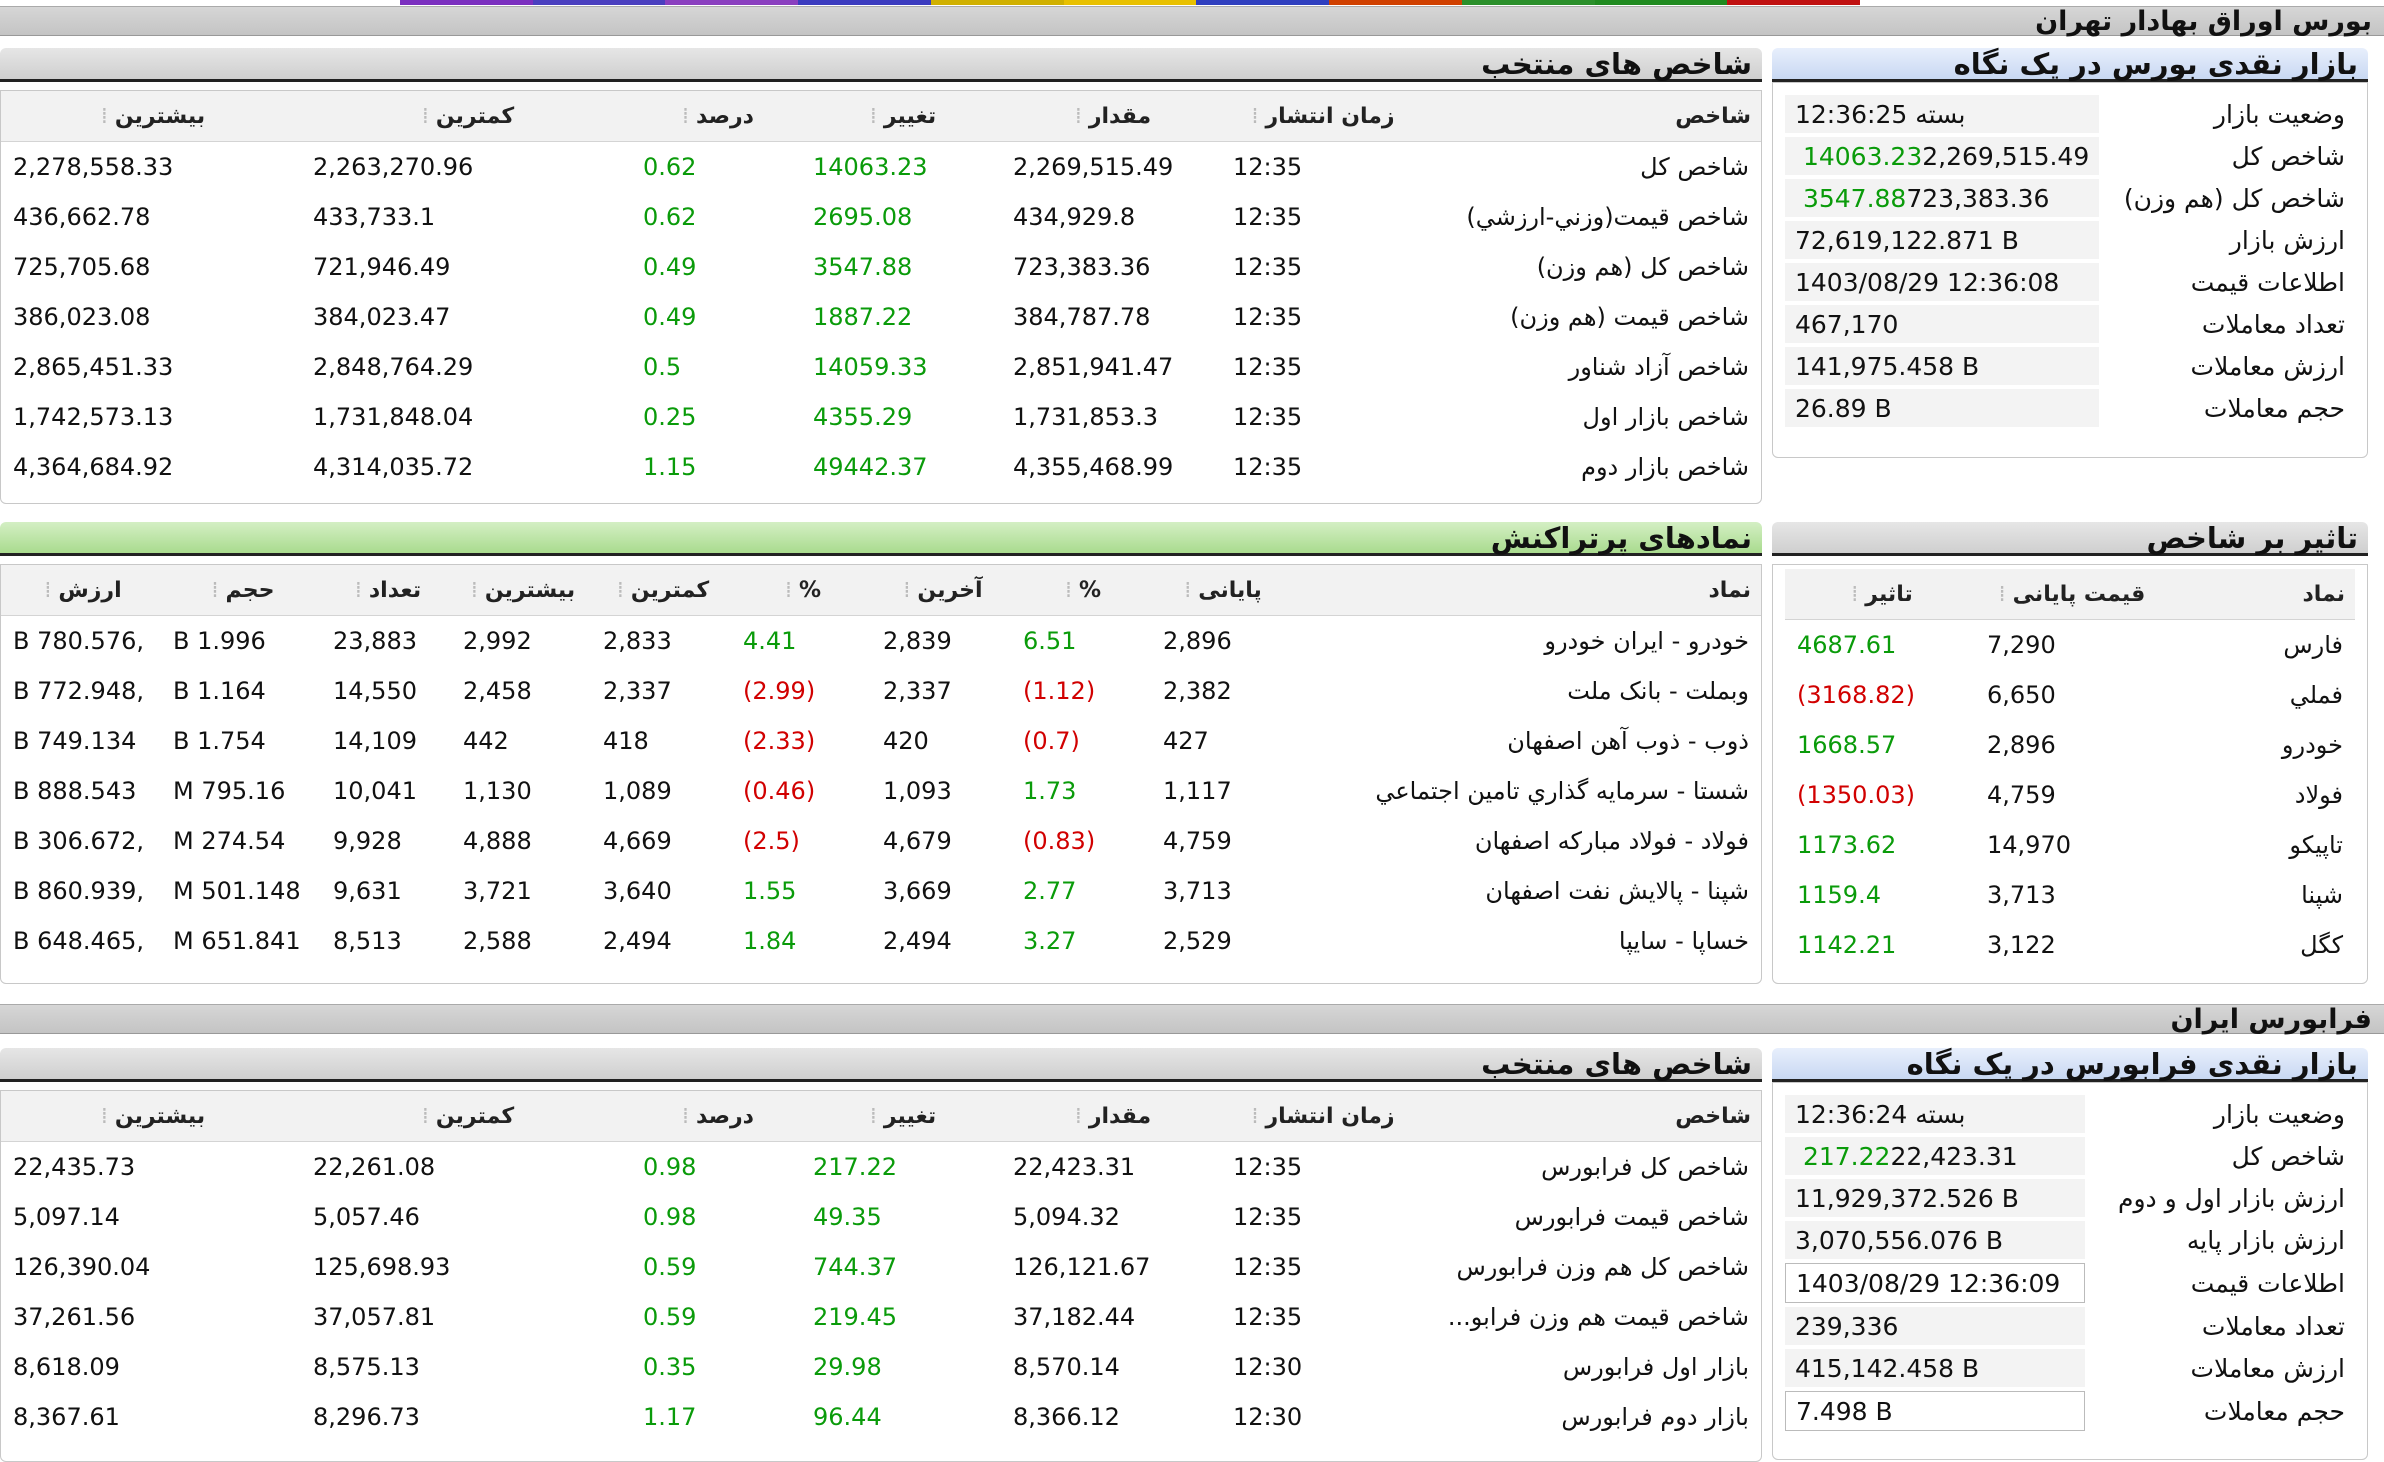 The image size is (2384, 1462). Describe the element at coordinates (1655, 1367) in the screenshot. I see `row-label-link: بازار اول فرابورس` at that location.